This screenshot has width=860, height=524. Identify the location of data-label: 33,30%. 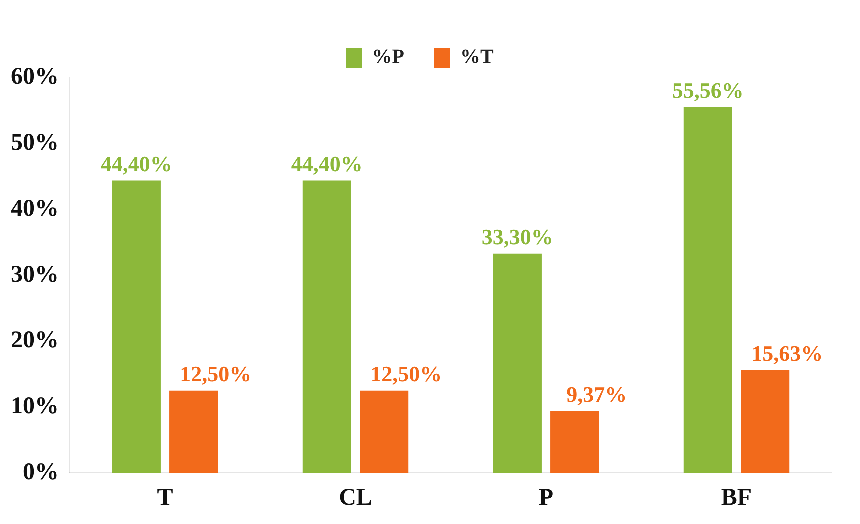
(518, 237).